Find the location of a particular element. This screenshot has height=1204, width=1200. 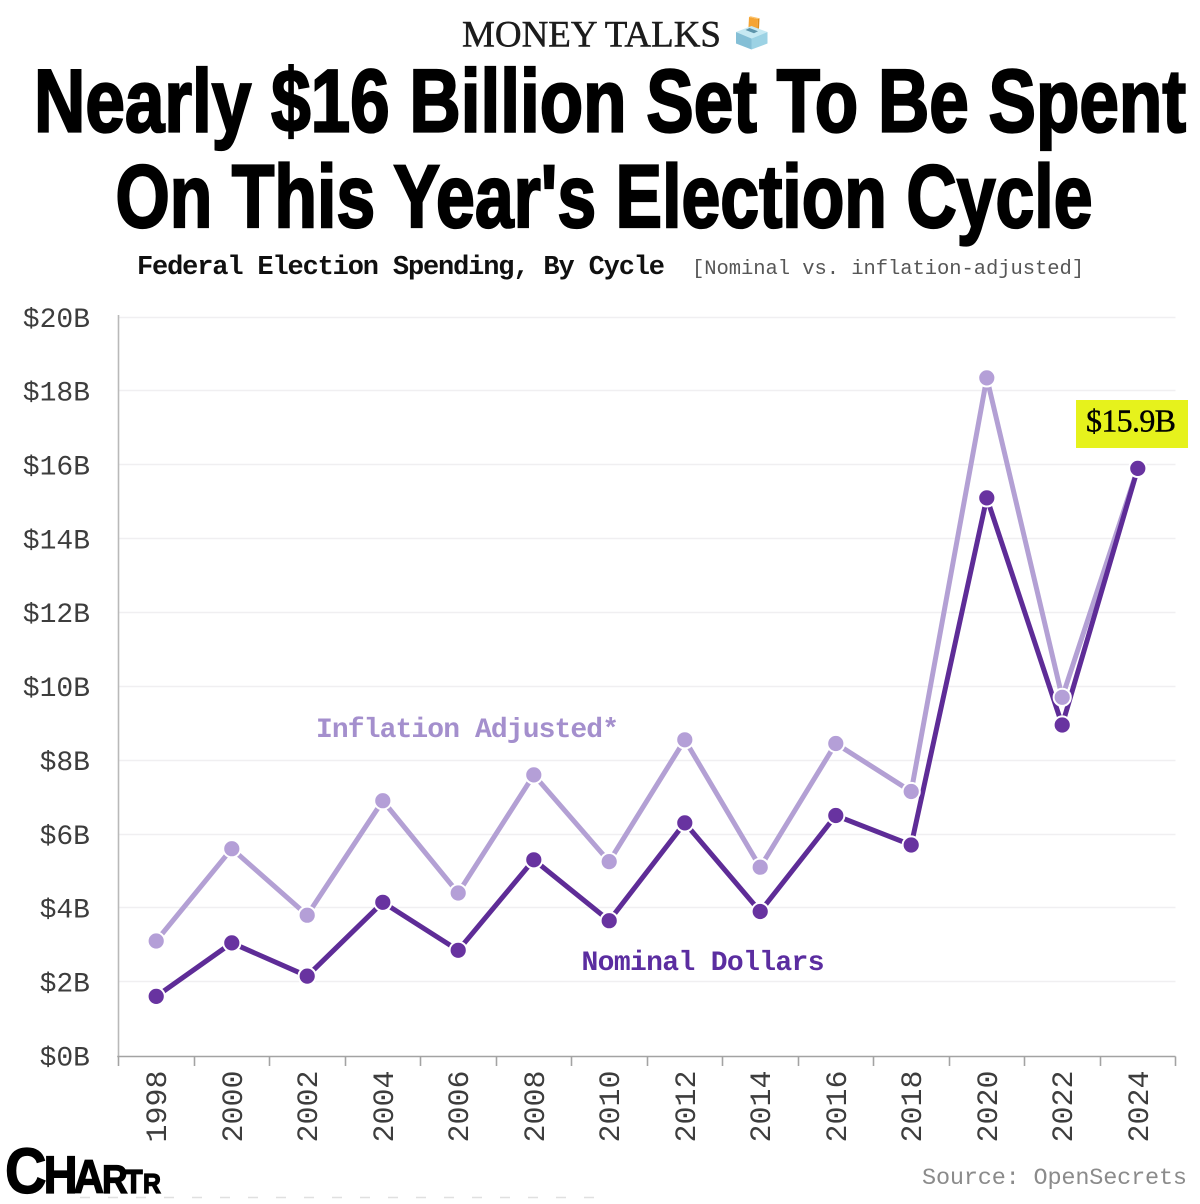

svg-text: $12B is located at coordinates (56, 615).